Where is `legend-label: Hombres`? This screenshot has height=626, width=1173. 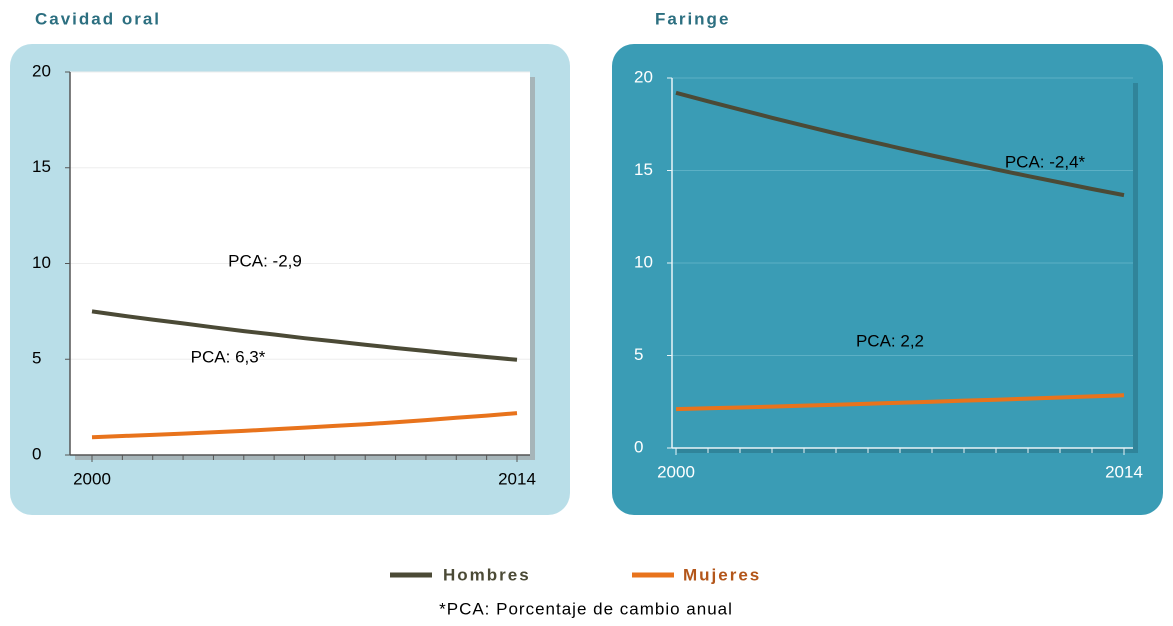 legend-label: Hombres is located at coordinates (487, 574).